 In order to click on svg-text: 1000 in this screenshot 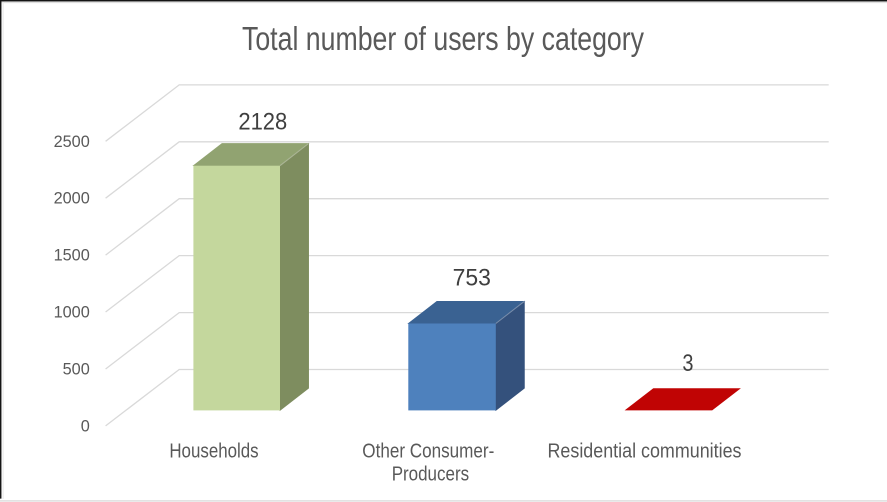, I will do `click(72, 313)`.